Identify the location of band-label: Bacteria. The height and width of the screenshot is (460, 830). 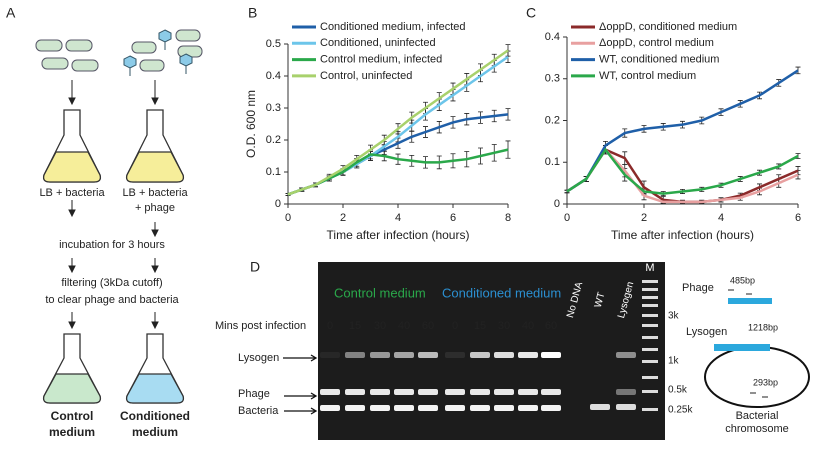
(258, 411).